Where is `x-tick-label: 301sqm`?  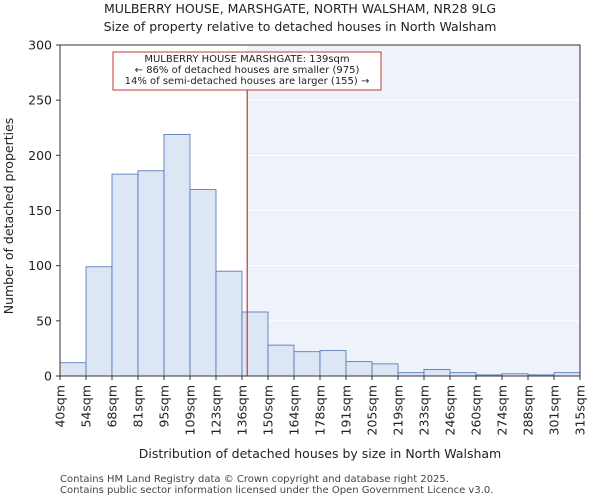 x-tick-label: 301sqm is located at coordinates (554, 410).